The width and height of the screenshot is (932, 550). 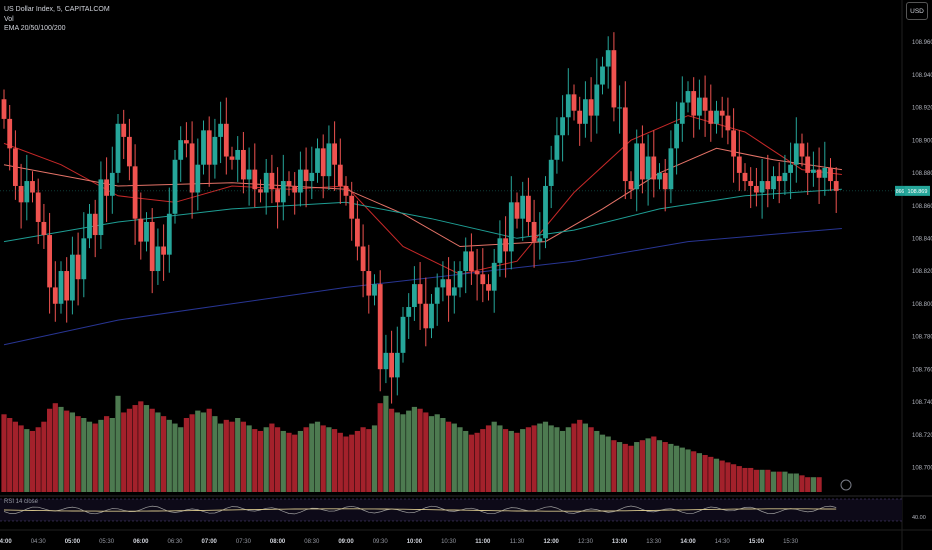 What do you see at coordinates (21, 502) in the screenshot?
I see `rsi-label: RSI 14 close` at bounding box center [21, 502].